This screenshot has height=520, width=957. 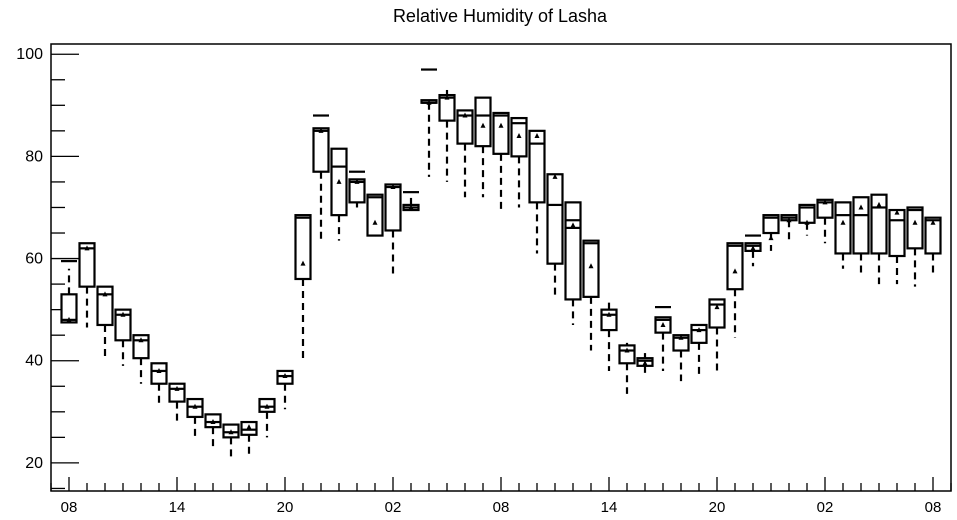 What do you see at coordinates (29, 54) in the screenshot?
I see `y-tick-label: 100` at bounding box center [29, 54].